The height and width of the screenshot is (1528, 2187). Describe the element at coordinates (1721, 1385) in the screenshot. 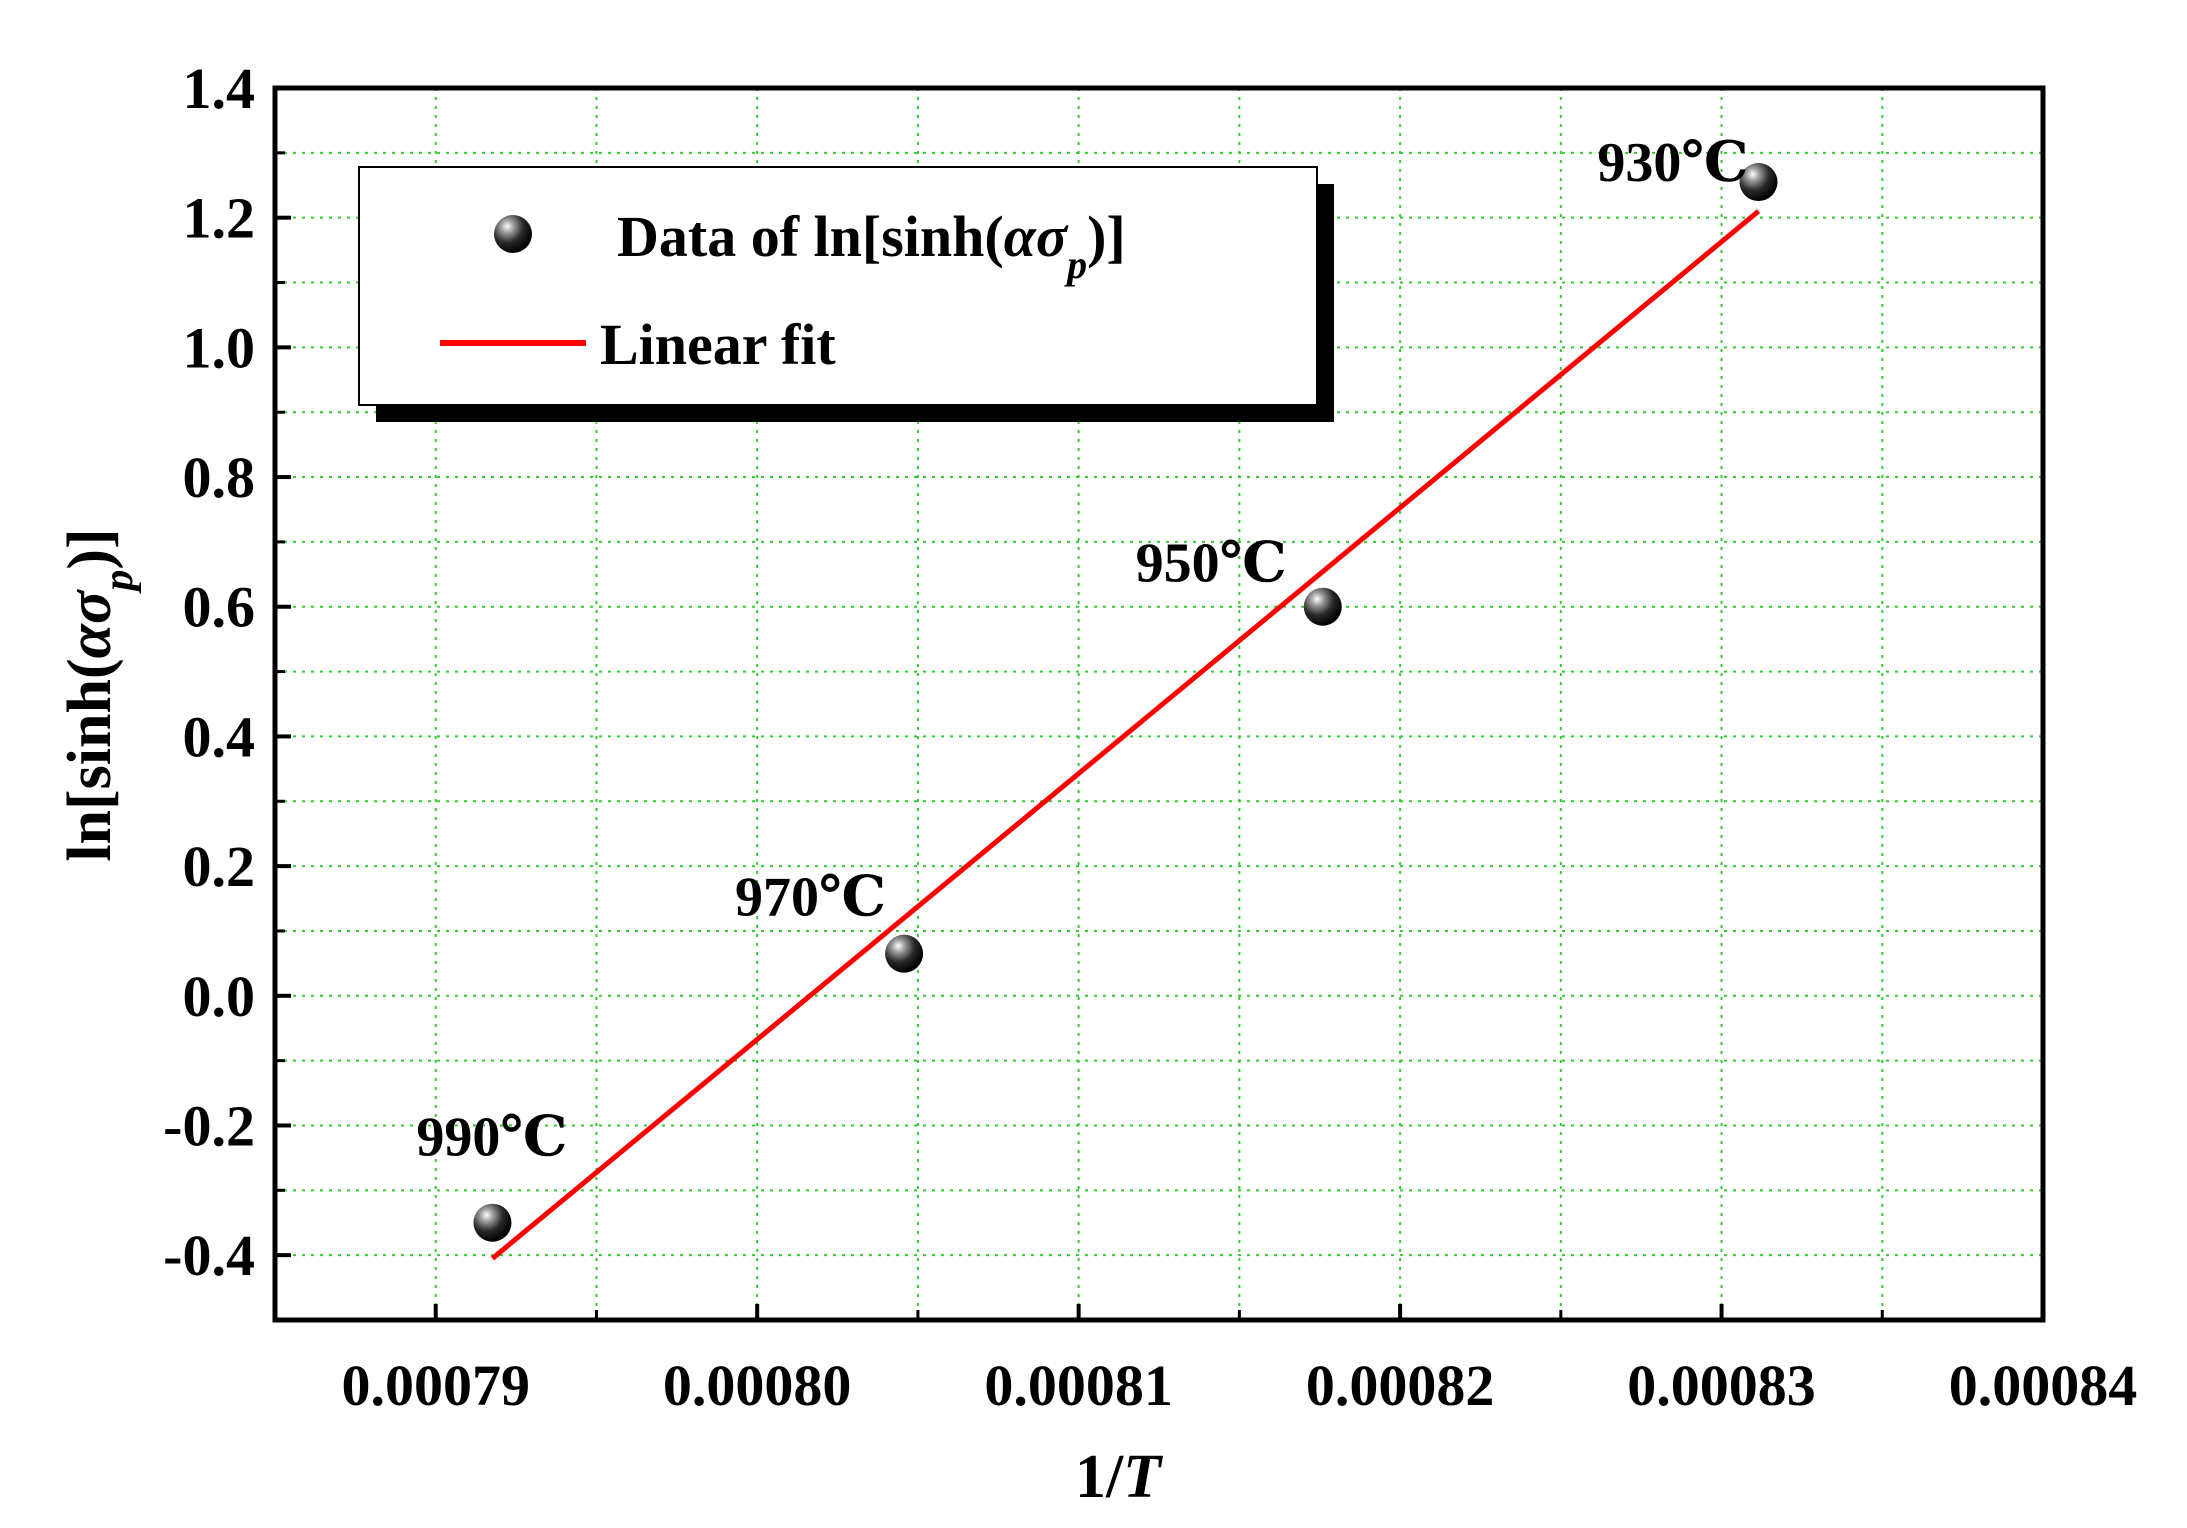

I see `x-tick-label: 0.00083` at that location.